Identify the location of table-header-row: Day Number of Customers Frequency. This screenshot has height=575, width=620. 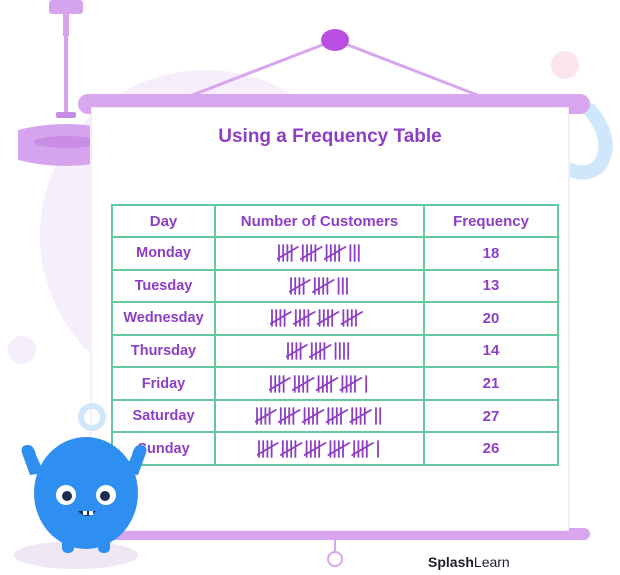
(335, 221).